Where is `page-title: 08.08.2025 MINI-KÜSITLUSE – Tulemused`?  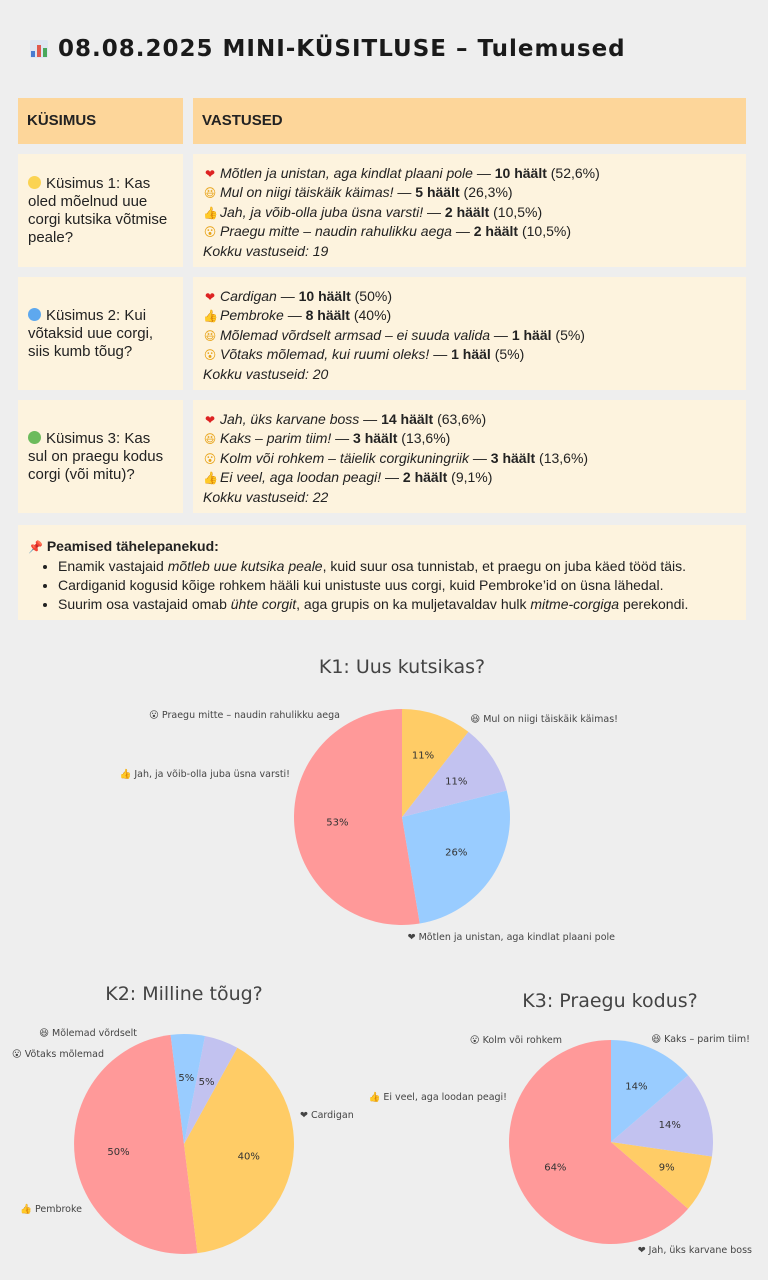
page-title: 08.08.2025 MINI-KÜSITLUSE – Tulemused is located at coordinates (328, 49).